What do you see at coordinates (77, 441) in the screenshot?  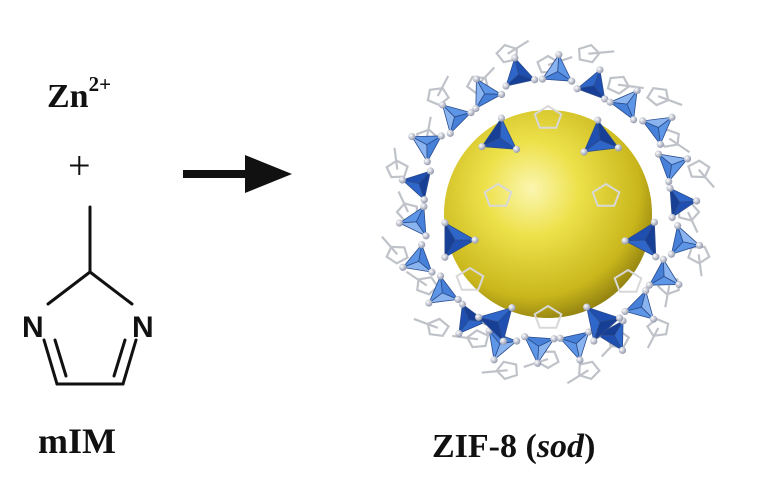 I see `ligand-name-label: mIM` at bounding box center [77, 441].